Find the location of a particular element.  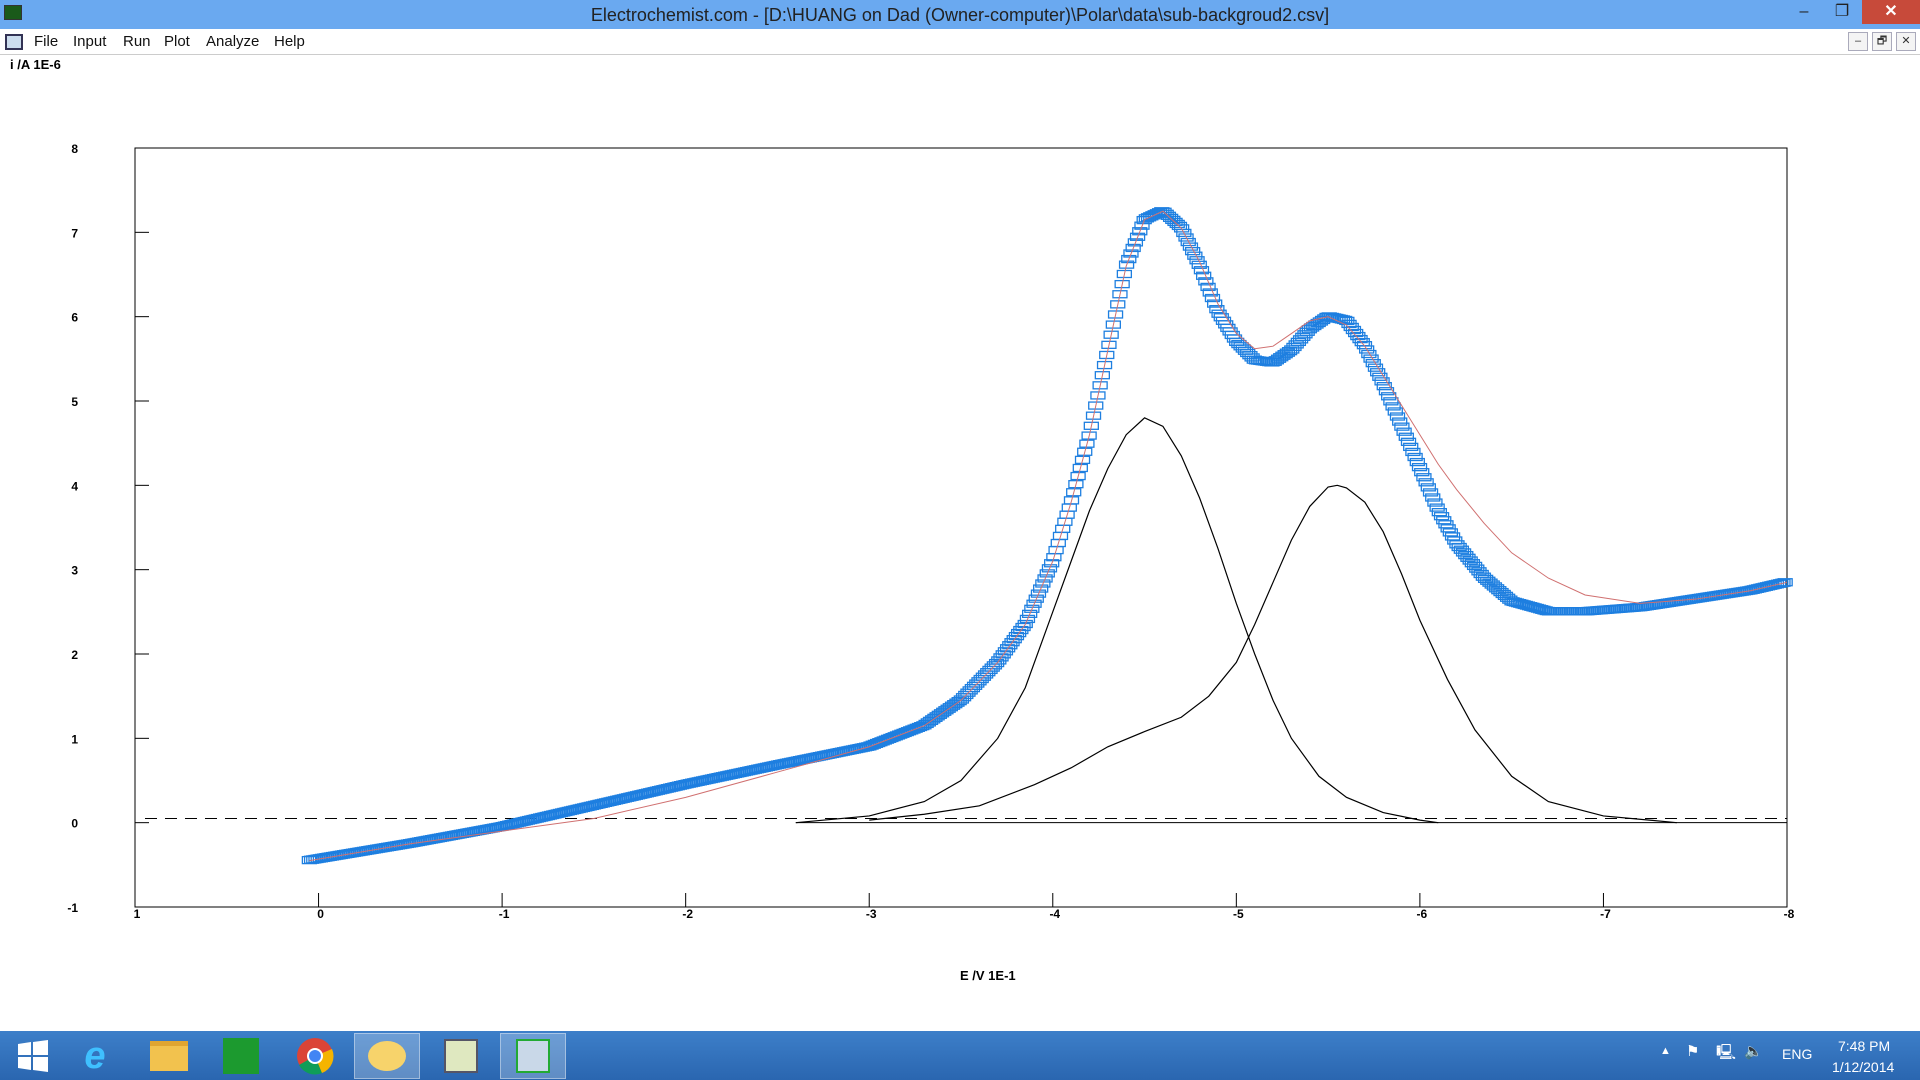

menu-run: Run is located at coordinates (137, 41).